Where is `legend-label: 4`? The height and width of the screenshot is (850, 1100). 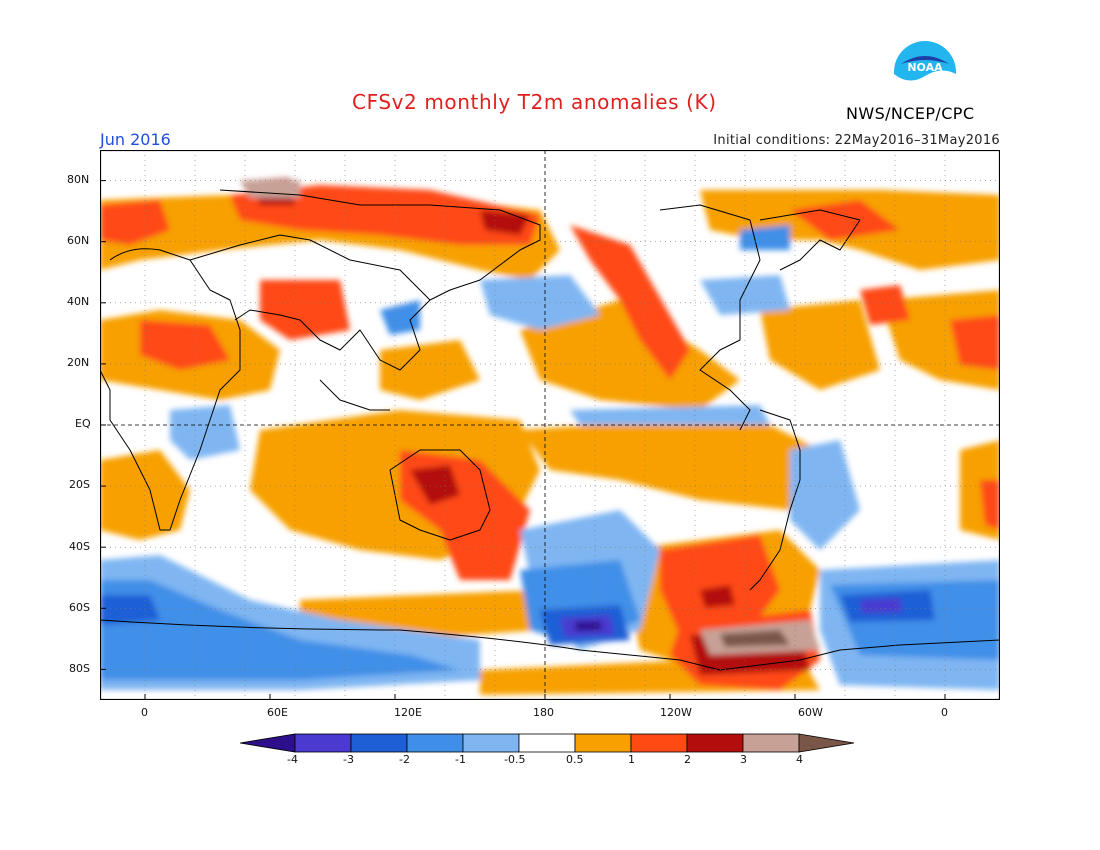
legend-label: 4 is located at coordinates (799, 759).